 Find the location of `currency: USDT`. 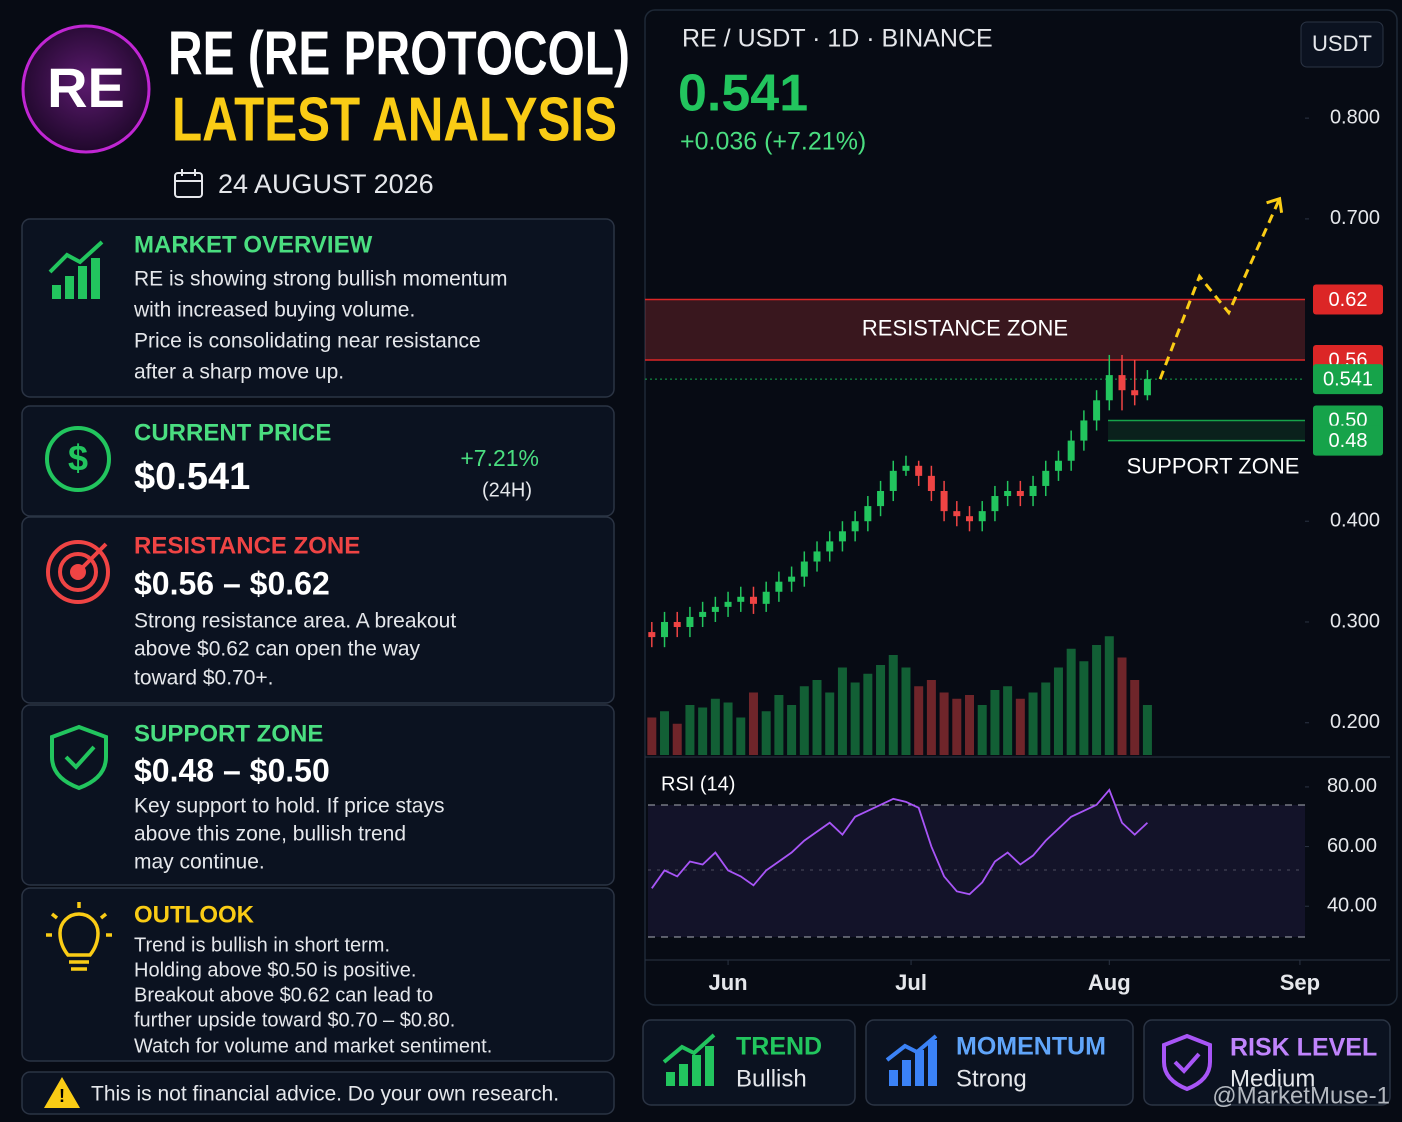

currency: USDT is located at coordinates (1342, 43).